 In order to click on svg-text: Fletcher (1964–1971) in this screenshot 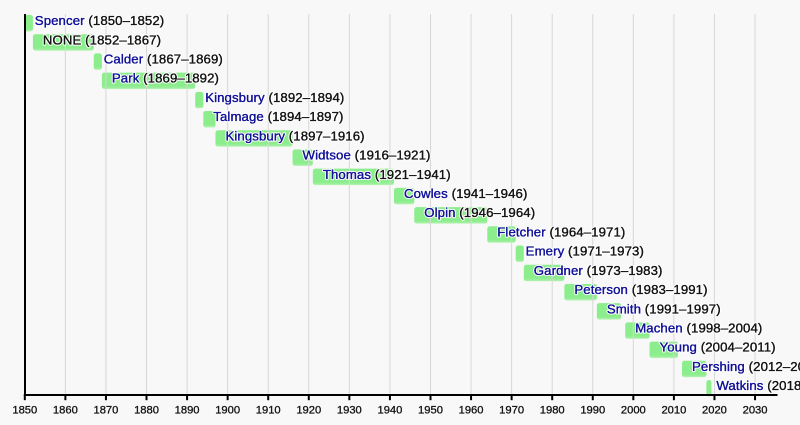, I will do `click(561, 231)`.